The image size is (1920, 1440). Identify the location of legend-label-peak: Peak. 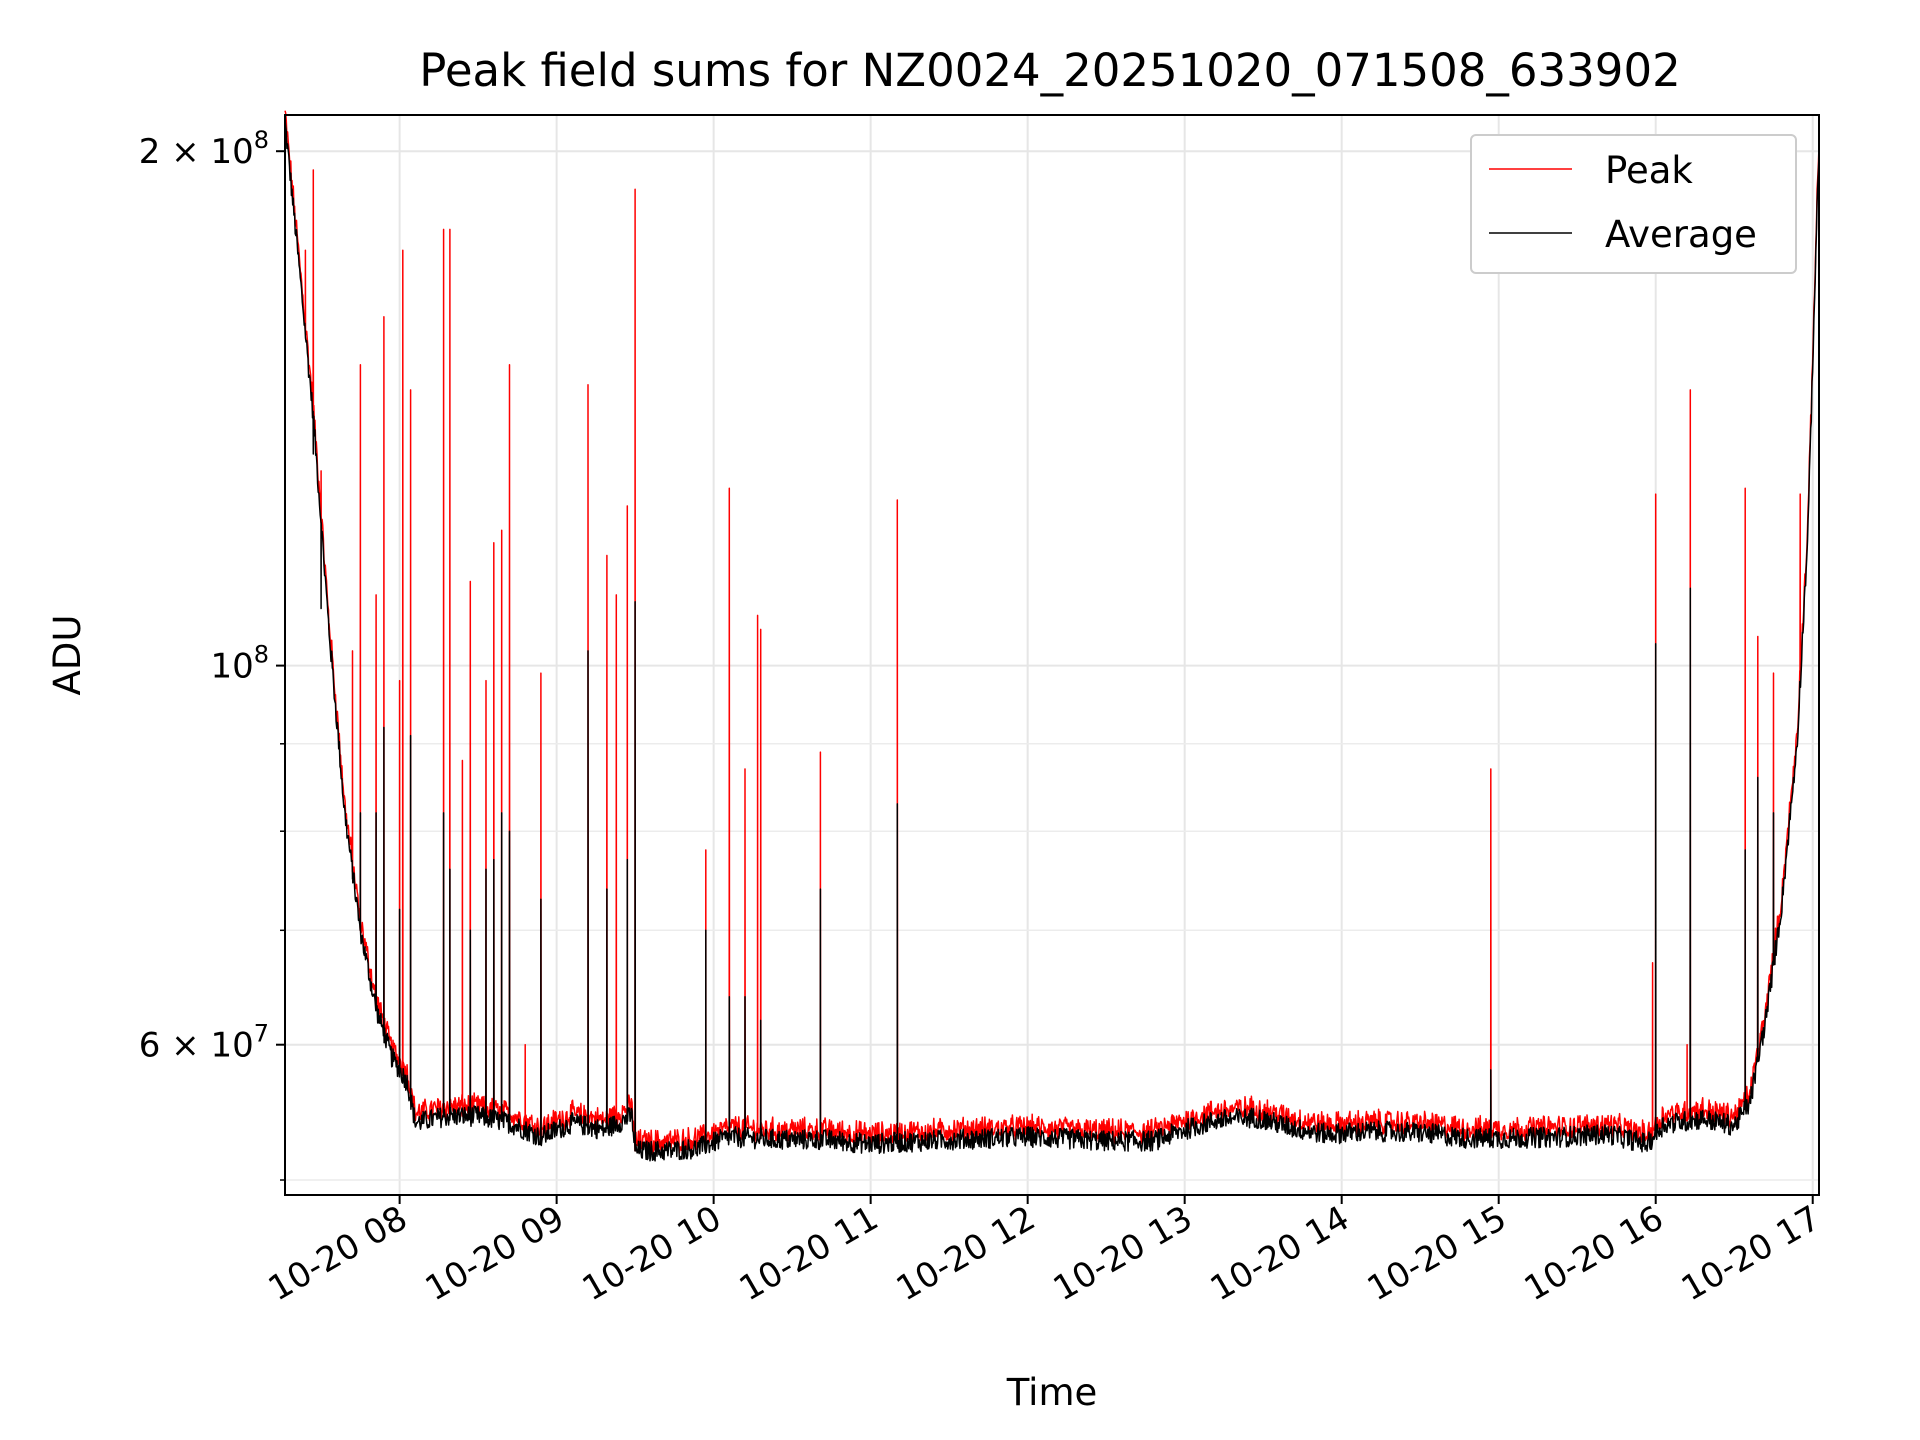
(1649, 170).